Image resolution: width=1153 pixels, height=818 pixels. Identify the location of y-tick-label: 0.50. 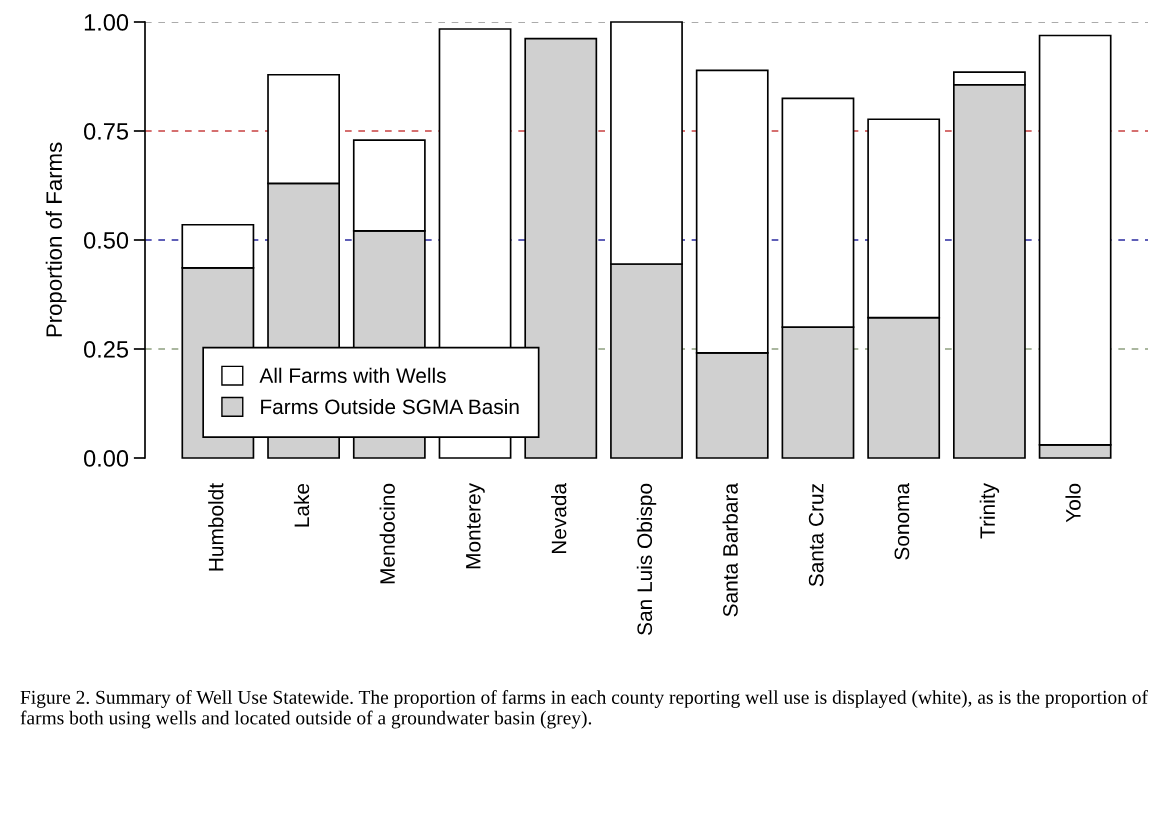
(106, 240).